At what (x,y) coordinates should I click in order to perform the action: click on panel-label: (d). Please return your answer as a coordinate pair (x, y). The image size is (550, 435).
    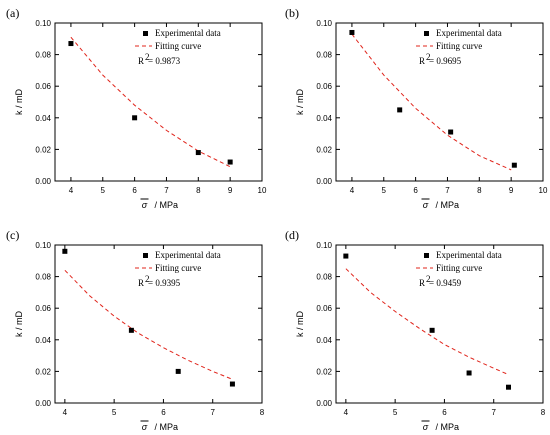
    Looking at the image, I should click on (292, 235).